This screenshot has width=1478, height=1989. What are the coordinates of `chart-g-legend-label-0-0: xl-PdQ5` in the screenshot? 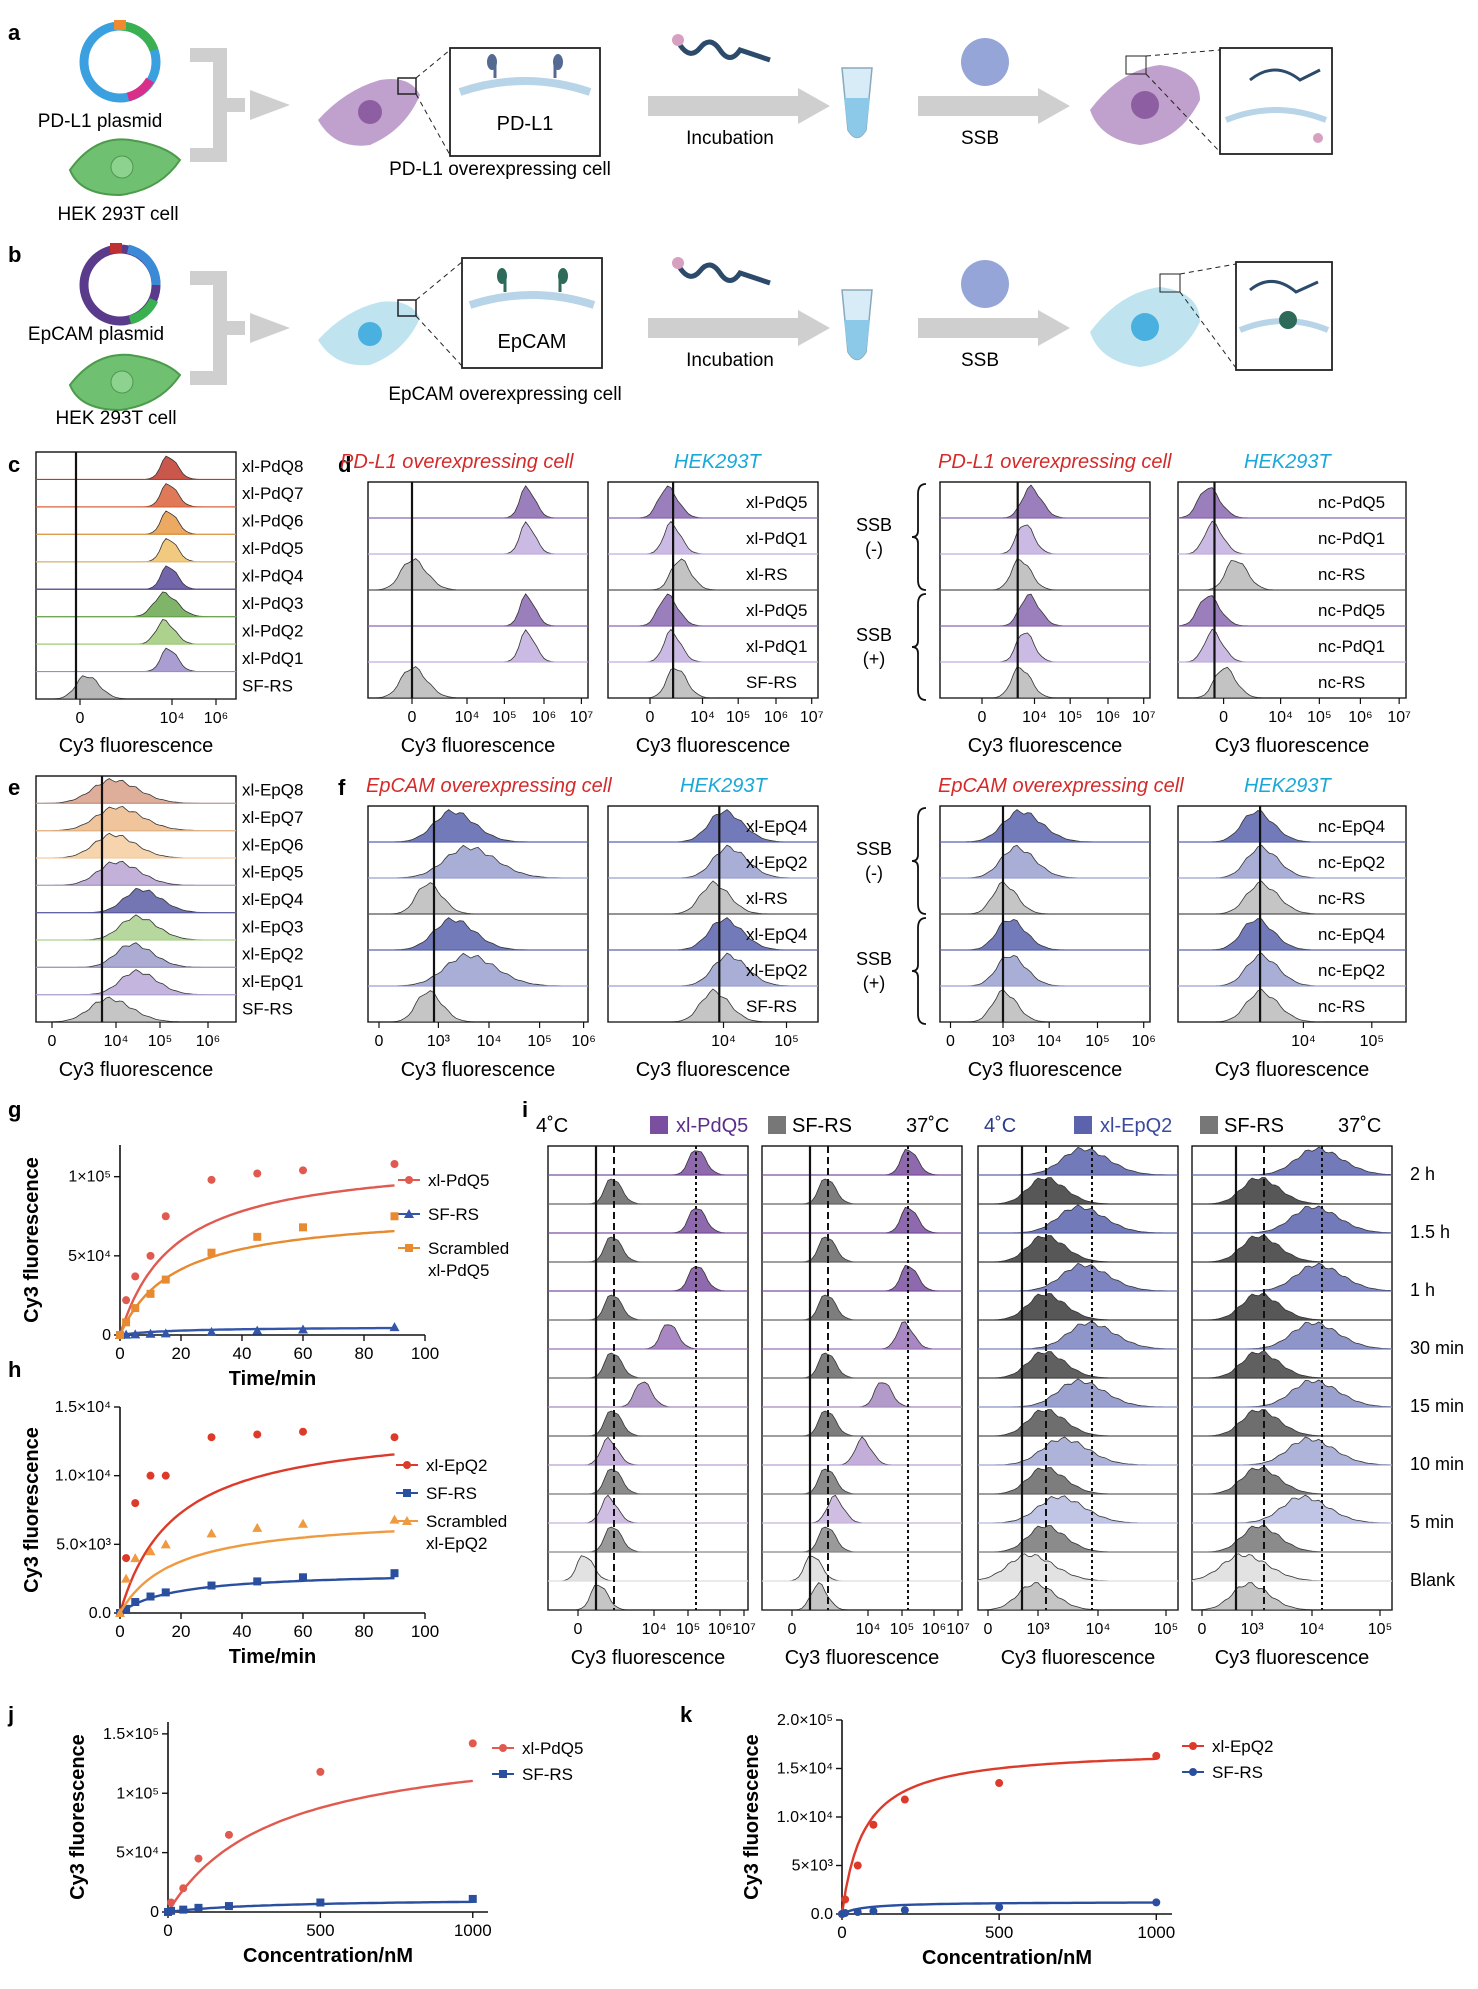 It's located at (458, 1180).